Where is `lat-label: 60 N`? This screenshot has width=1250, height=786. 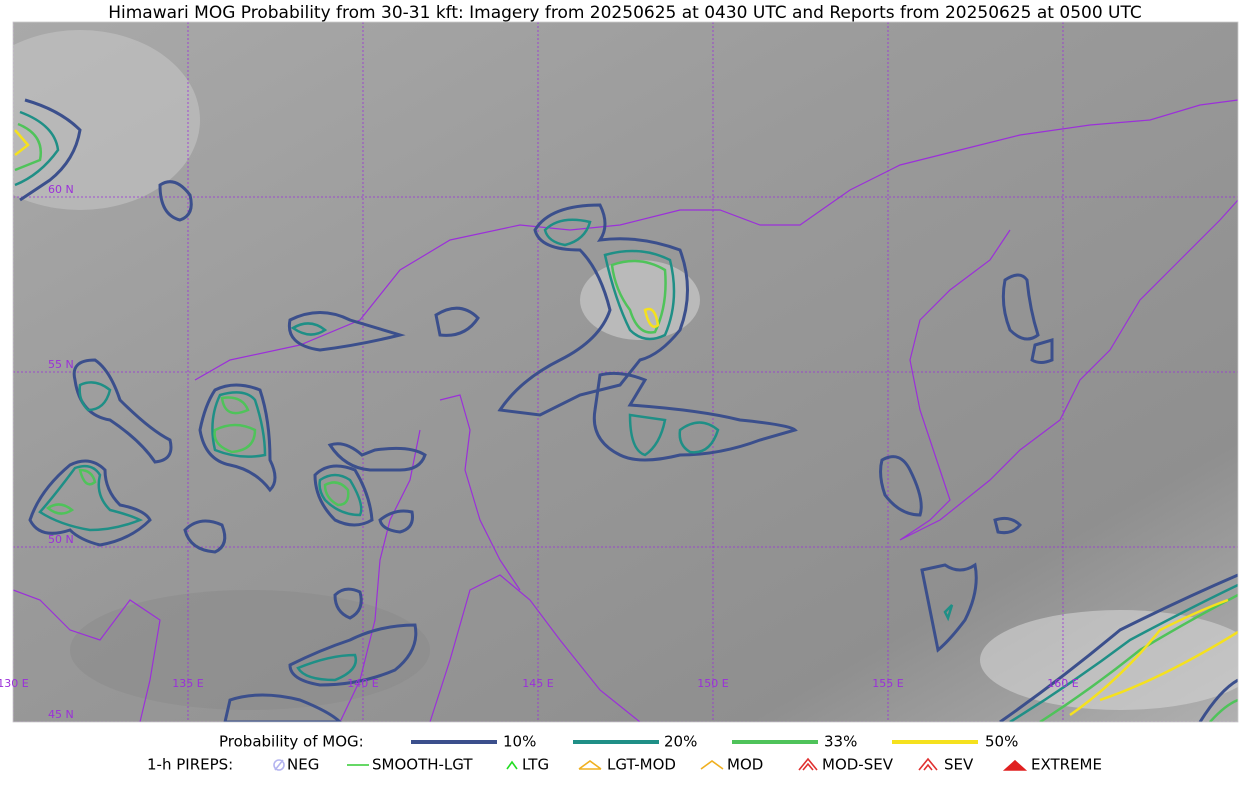 lat-label: 60 N is located at coordinates (61, 189).